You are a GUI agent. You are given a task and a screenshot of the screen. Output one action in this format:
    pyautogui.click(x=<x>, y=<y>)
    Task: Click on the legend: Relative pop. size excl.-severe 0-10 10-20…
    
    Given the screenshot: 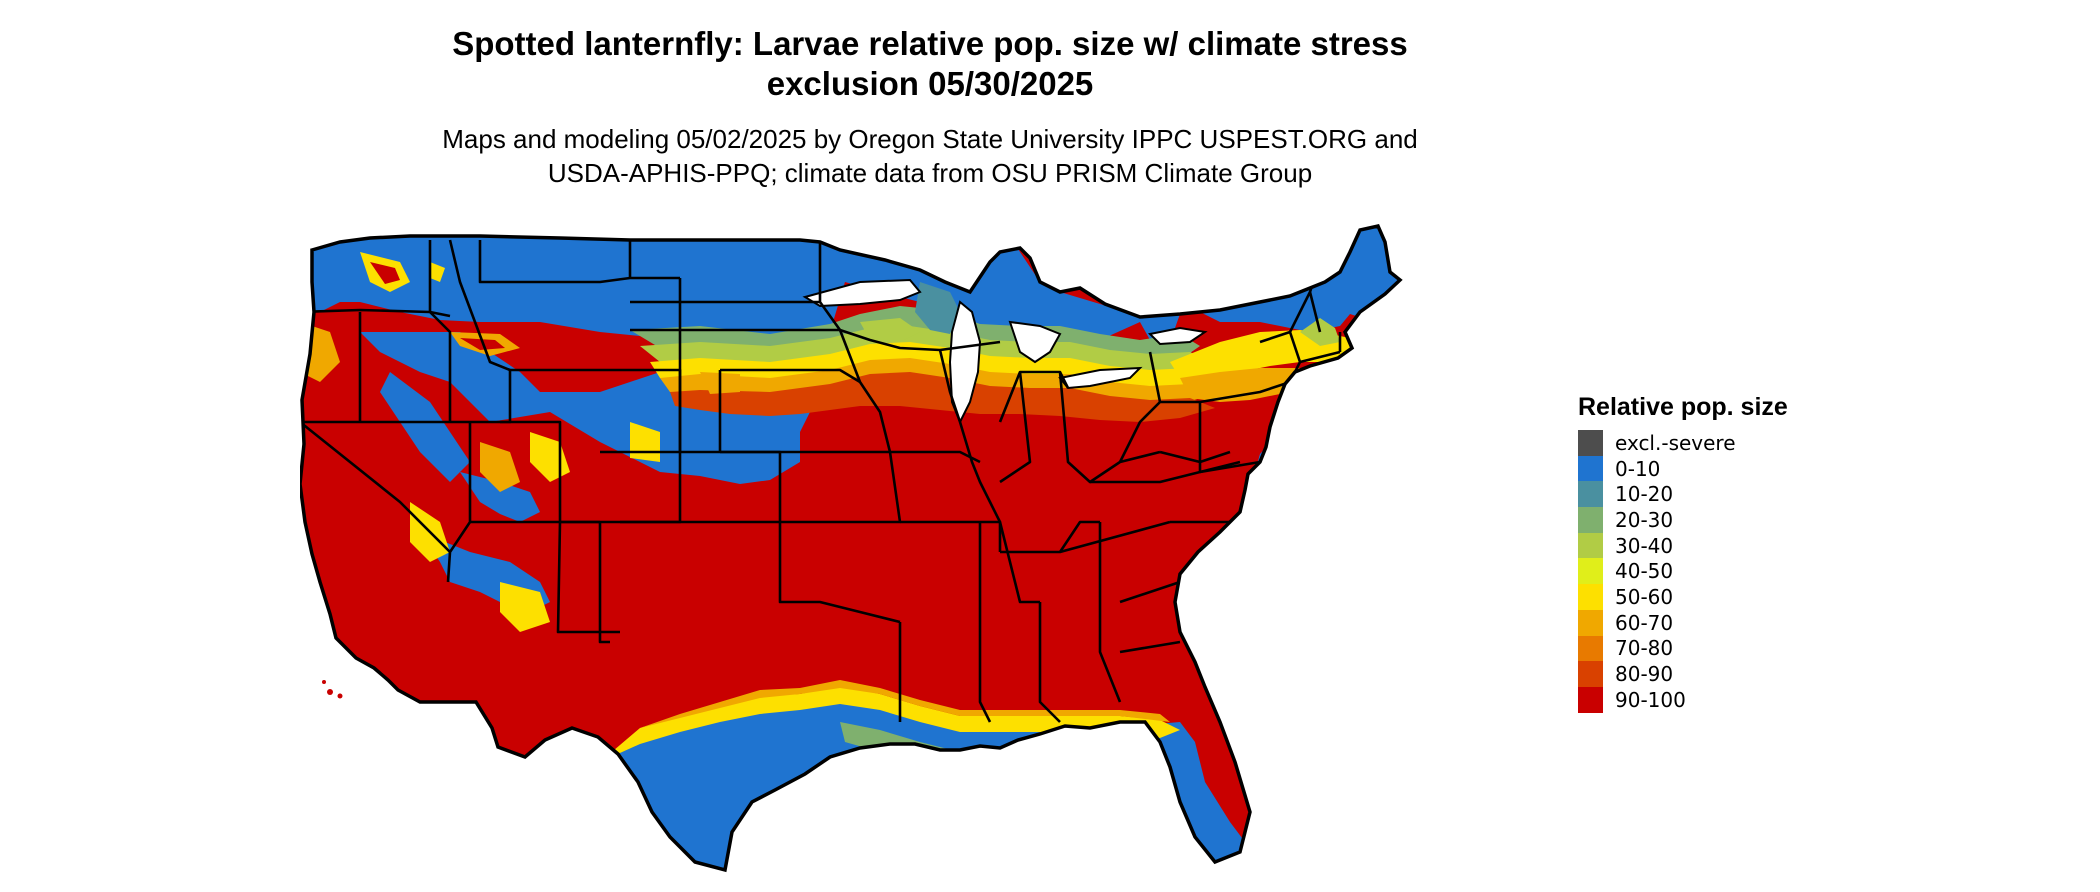 What is the action you would take?
    pyautogui.click(x=1683, y=552)
    